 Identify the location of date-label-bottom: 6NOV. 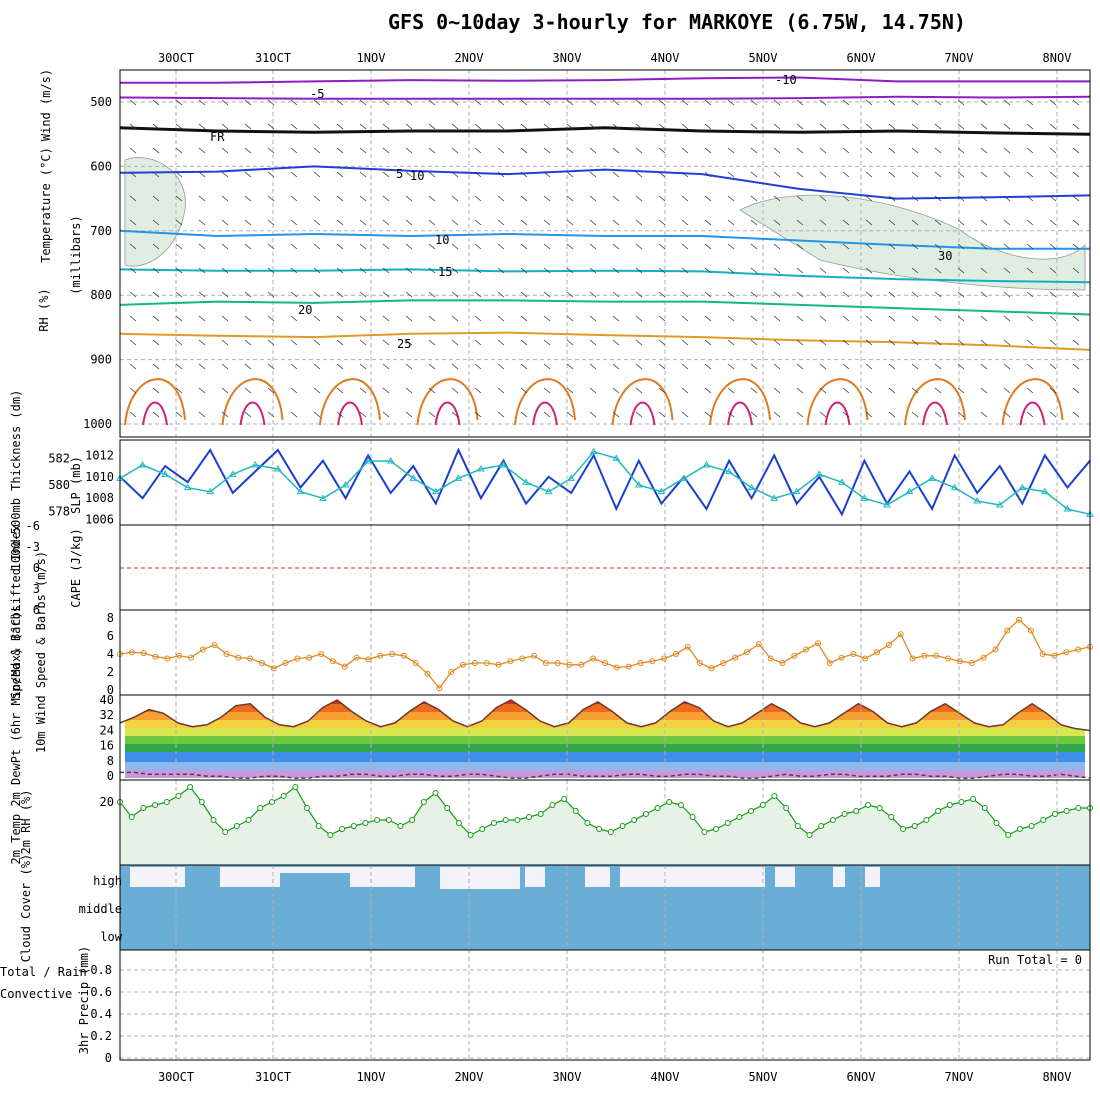
(861, 1077).